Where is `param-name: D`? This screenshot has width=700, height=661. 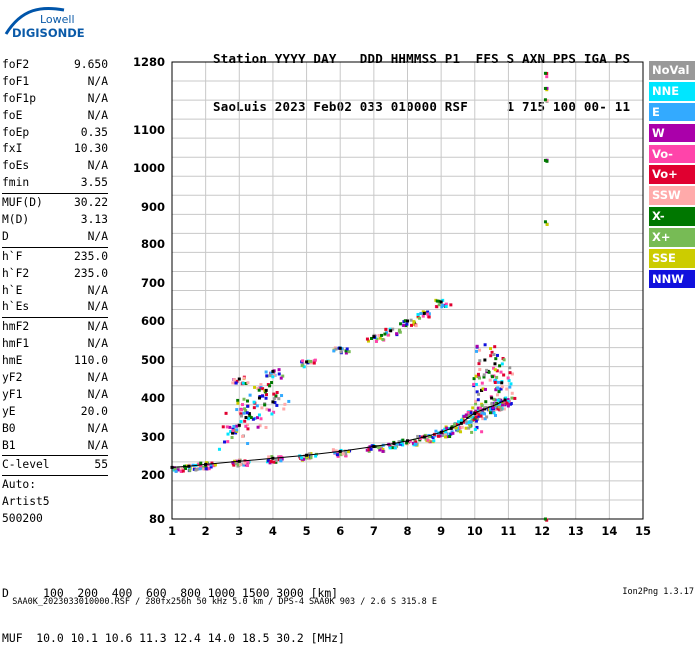
param-name: D is located at coordinates (5, 236).